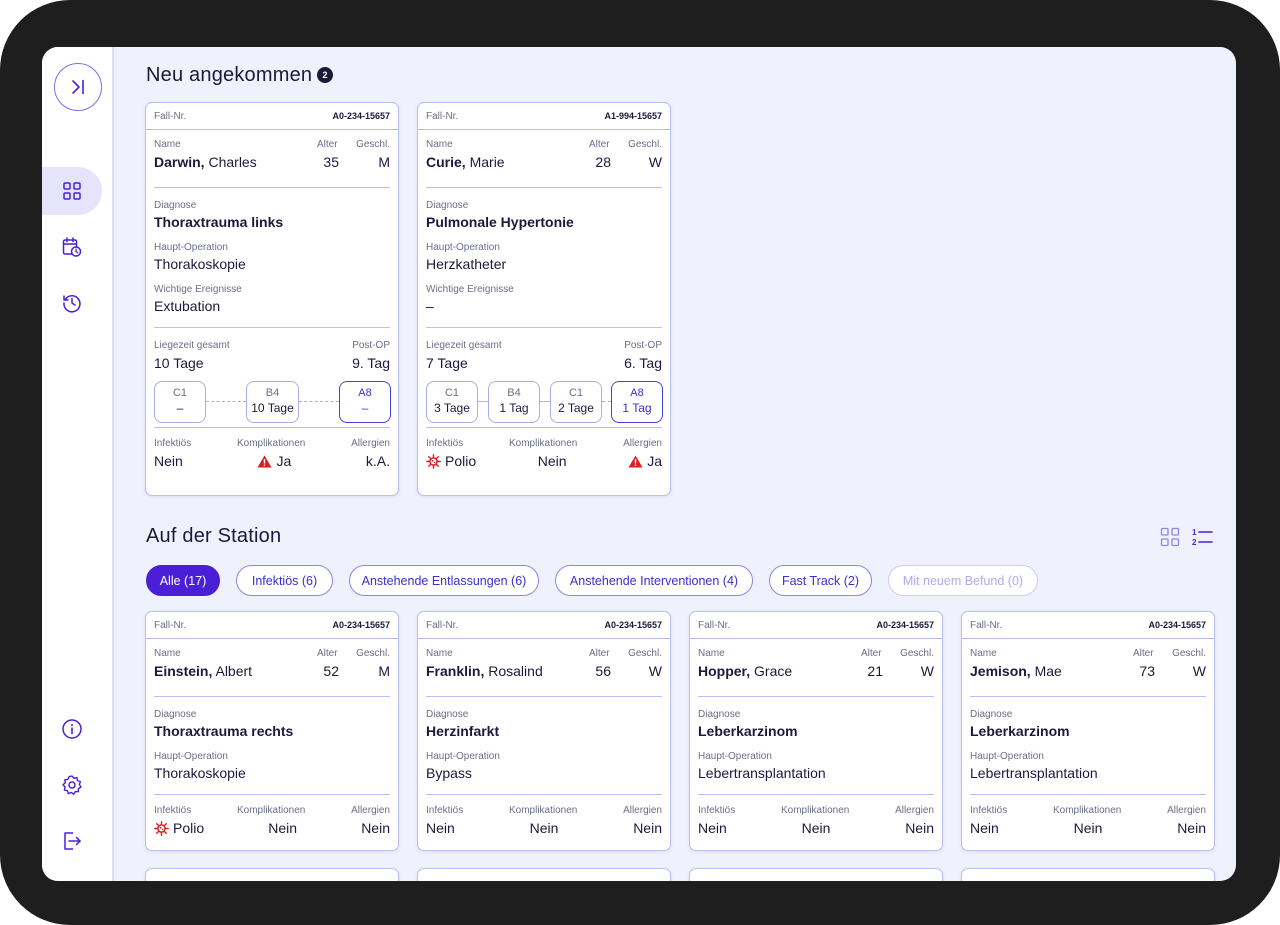  What do you see at coordinates (1170, 539) in the screenshot?
I see `grid-view-button` at bounding box center [1170, 539].